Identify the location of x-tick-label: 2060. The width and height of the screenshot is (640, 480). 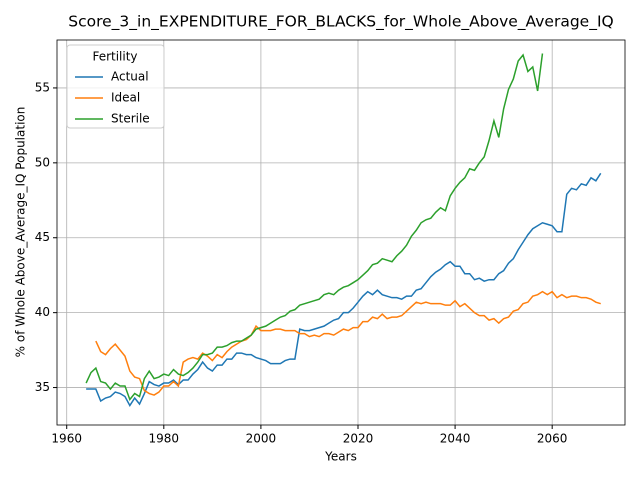
(552, 439).